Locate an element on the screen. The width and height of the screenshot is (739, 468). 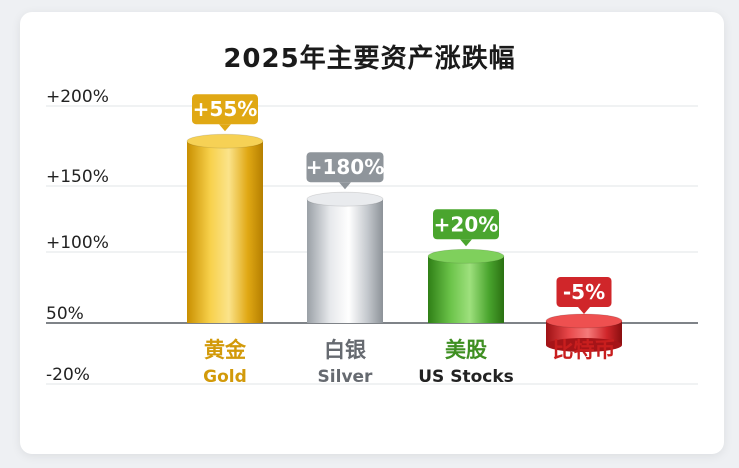
y-tick-label: +100% is located at coordinates (77, 243).